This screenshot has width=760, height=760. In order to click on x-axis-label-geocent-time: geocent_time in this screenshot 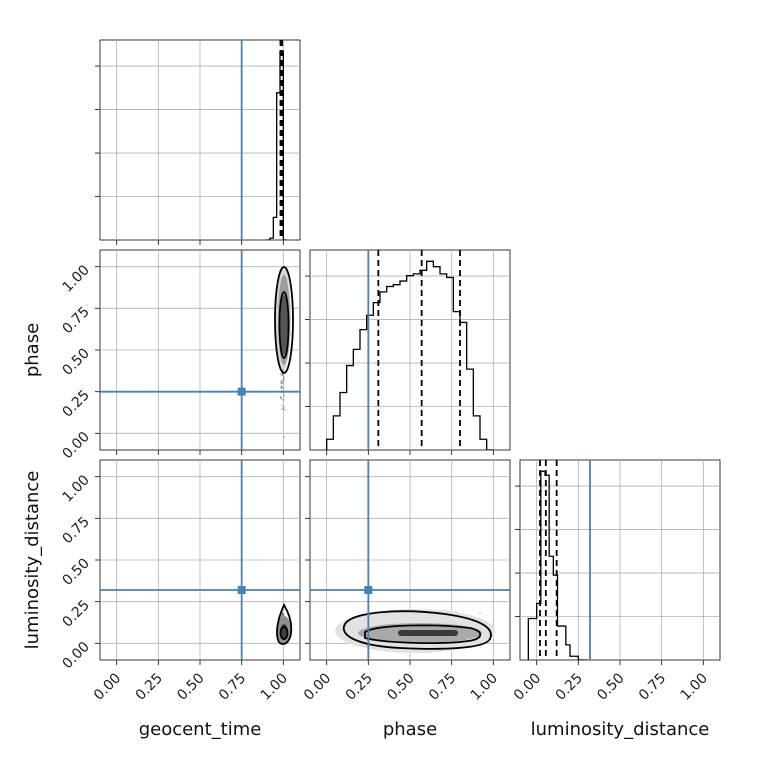, I will do `click(200, 729)`.